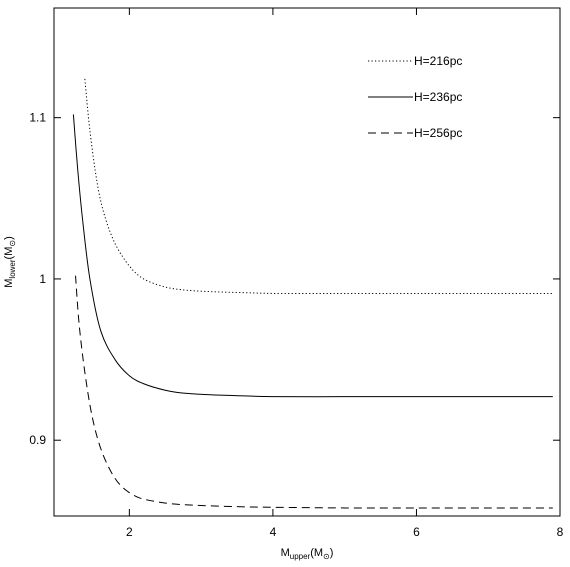 This screenshot has height=567, width=570. I want to click on y-tick-label: 1.1, so click(37, 118).